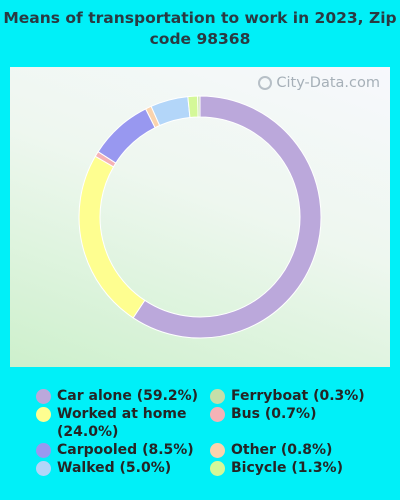 The height and width of the screenshot is (500, 400). I want to click on legend-item-left-3: Walked (5.0%), so click(103, 468).